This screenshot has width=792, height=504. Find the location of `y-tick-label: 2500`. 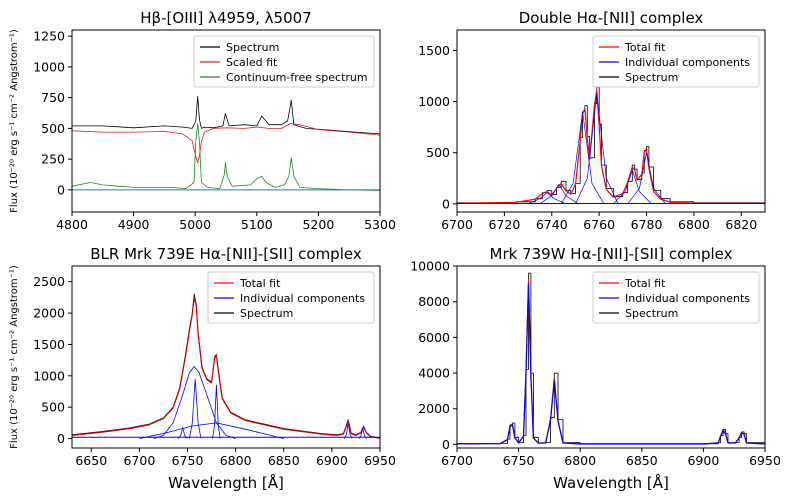

y-tick-label: 2500 is located at coordinates (49, 281).